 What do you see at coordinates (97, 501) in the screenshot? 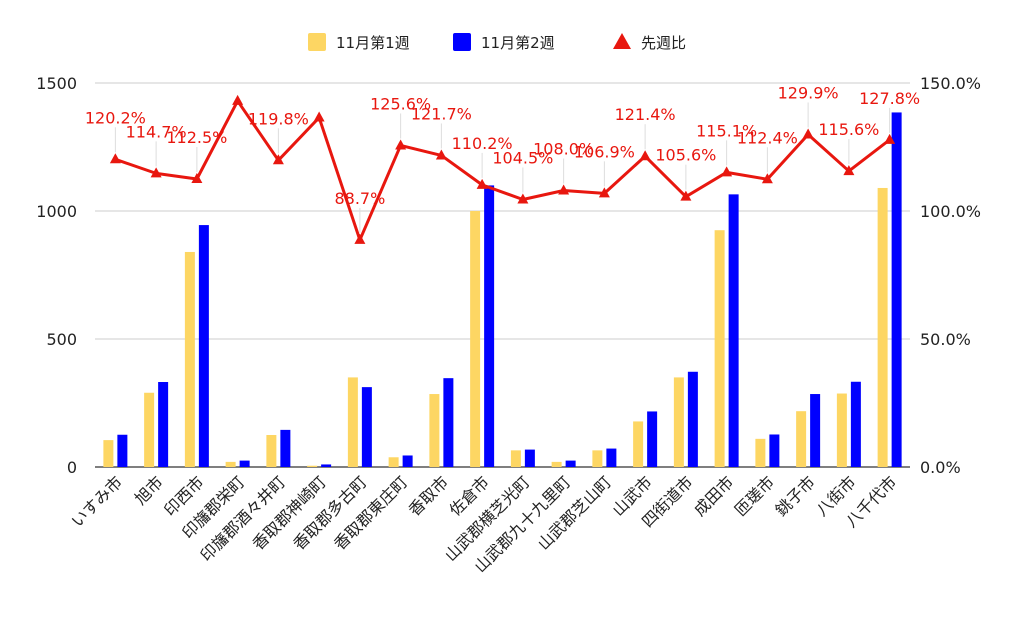
I see `category-label: いすみ市` at bounding box center [97, 501].